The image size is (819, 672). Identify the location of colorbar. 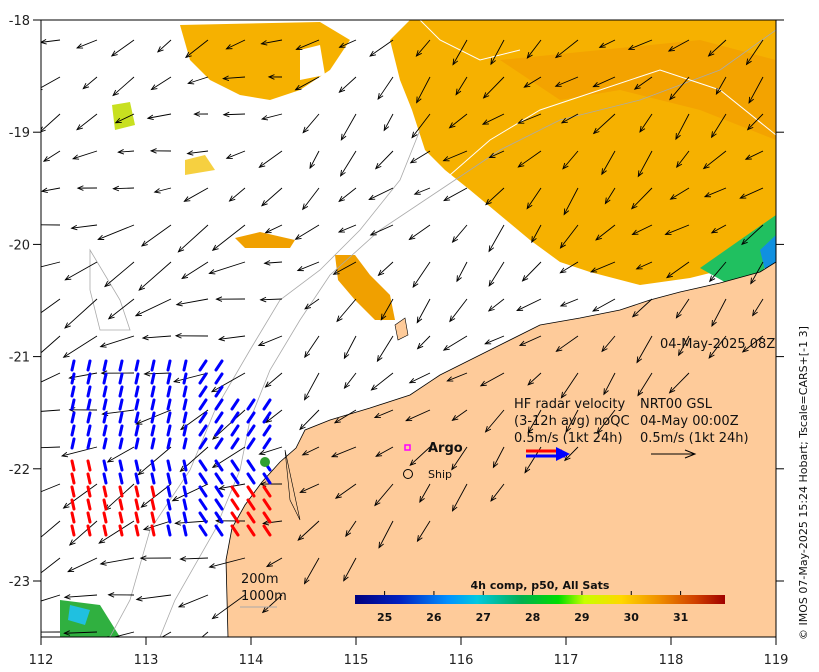
(540, 599).